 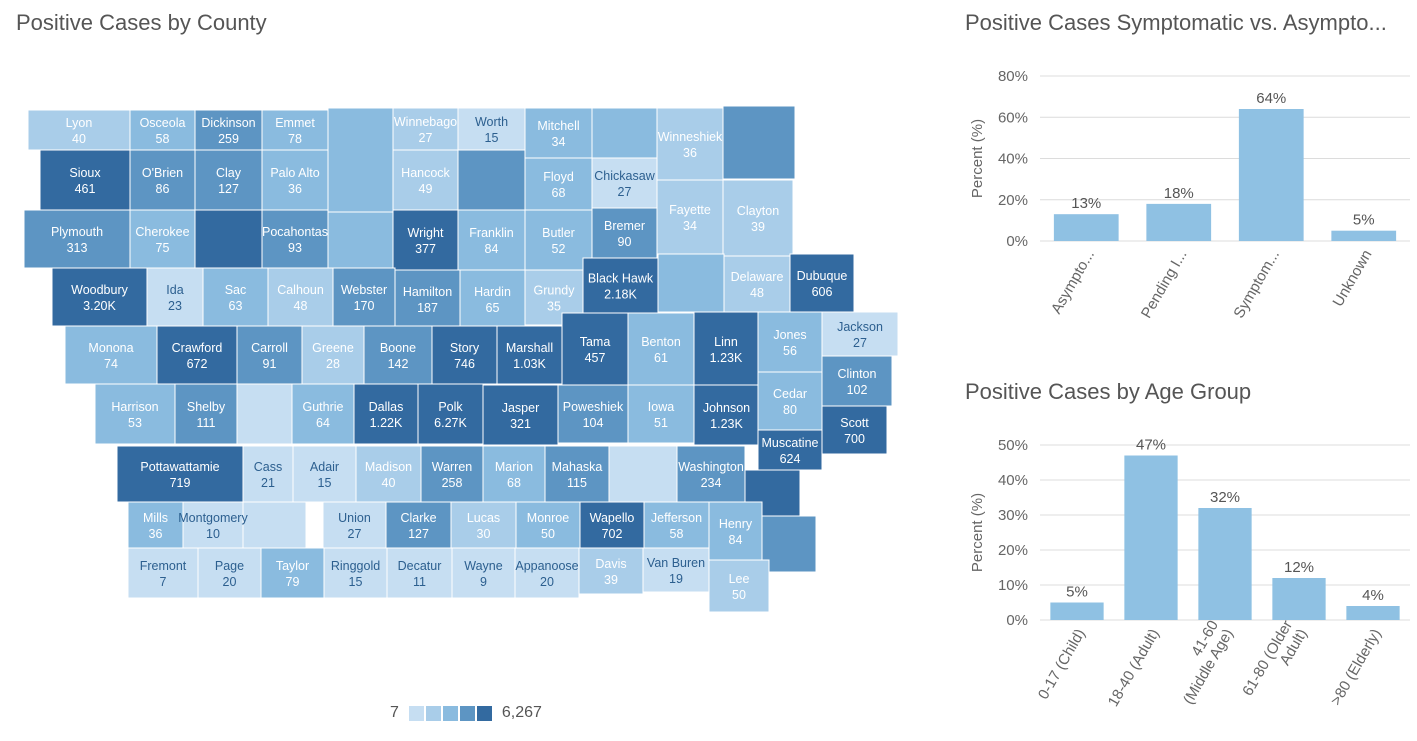 I want to click on county-webster, so click(x=364, y=297).